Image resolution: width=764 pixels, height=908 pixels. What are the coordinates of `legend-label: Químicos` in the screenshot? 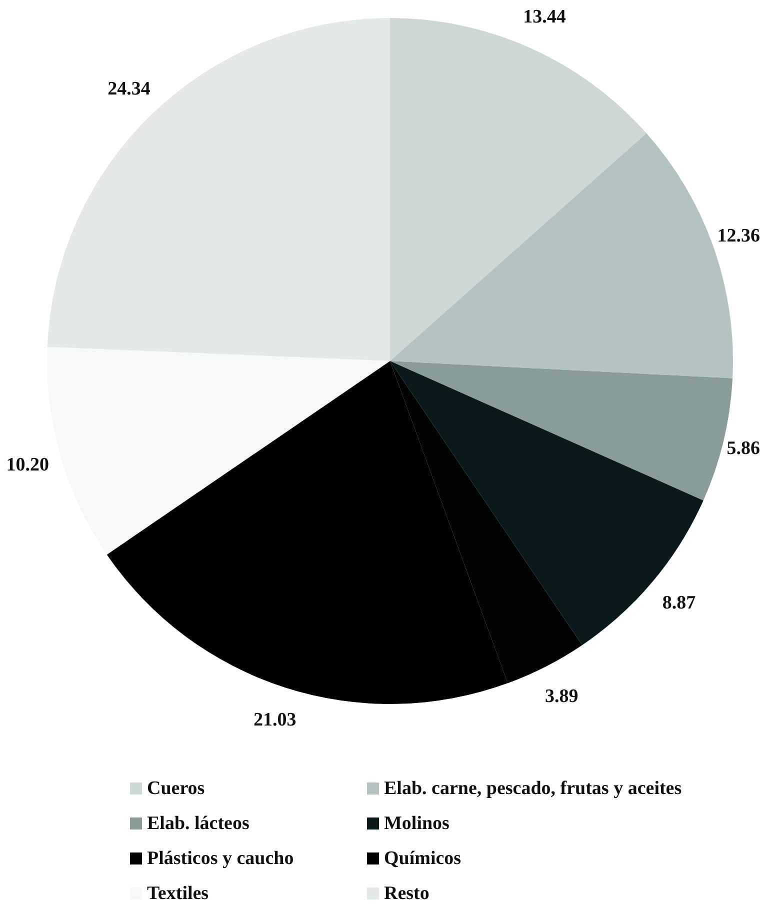 It's located at (423, 858).